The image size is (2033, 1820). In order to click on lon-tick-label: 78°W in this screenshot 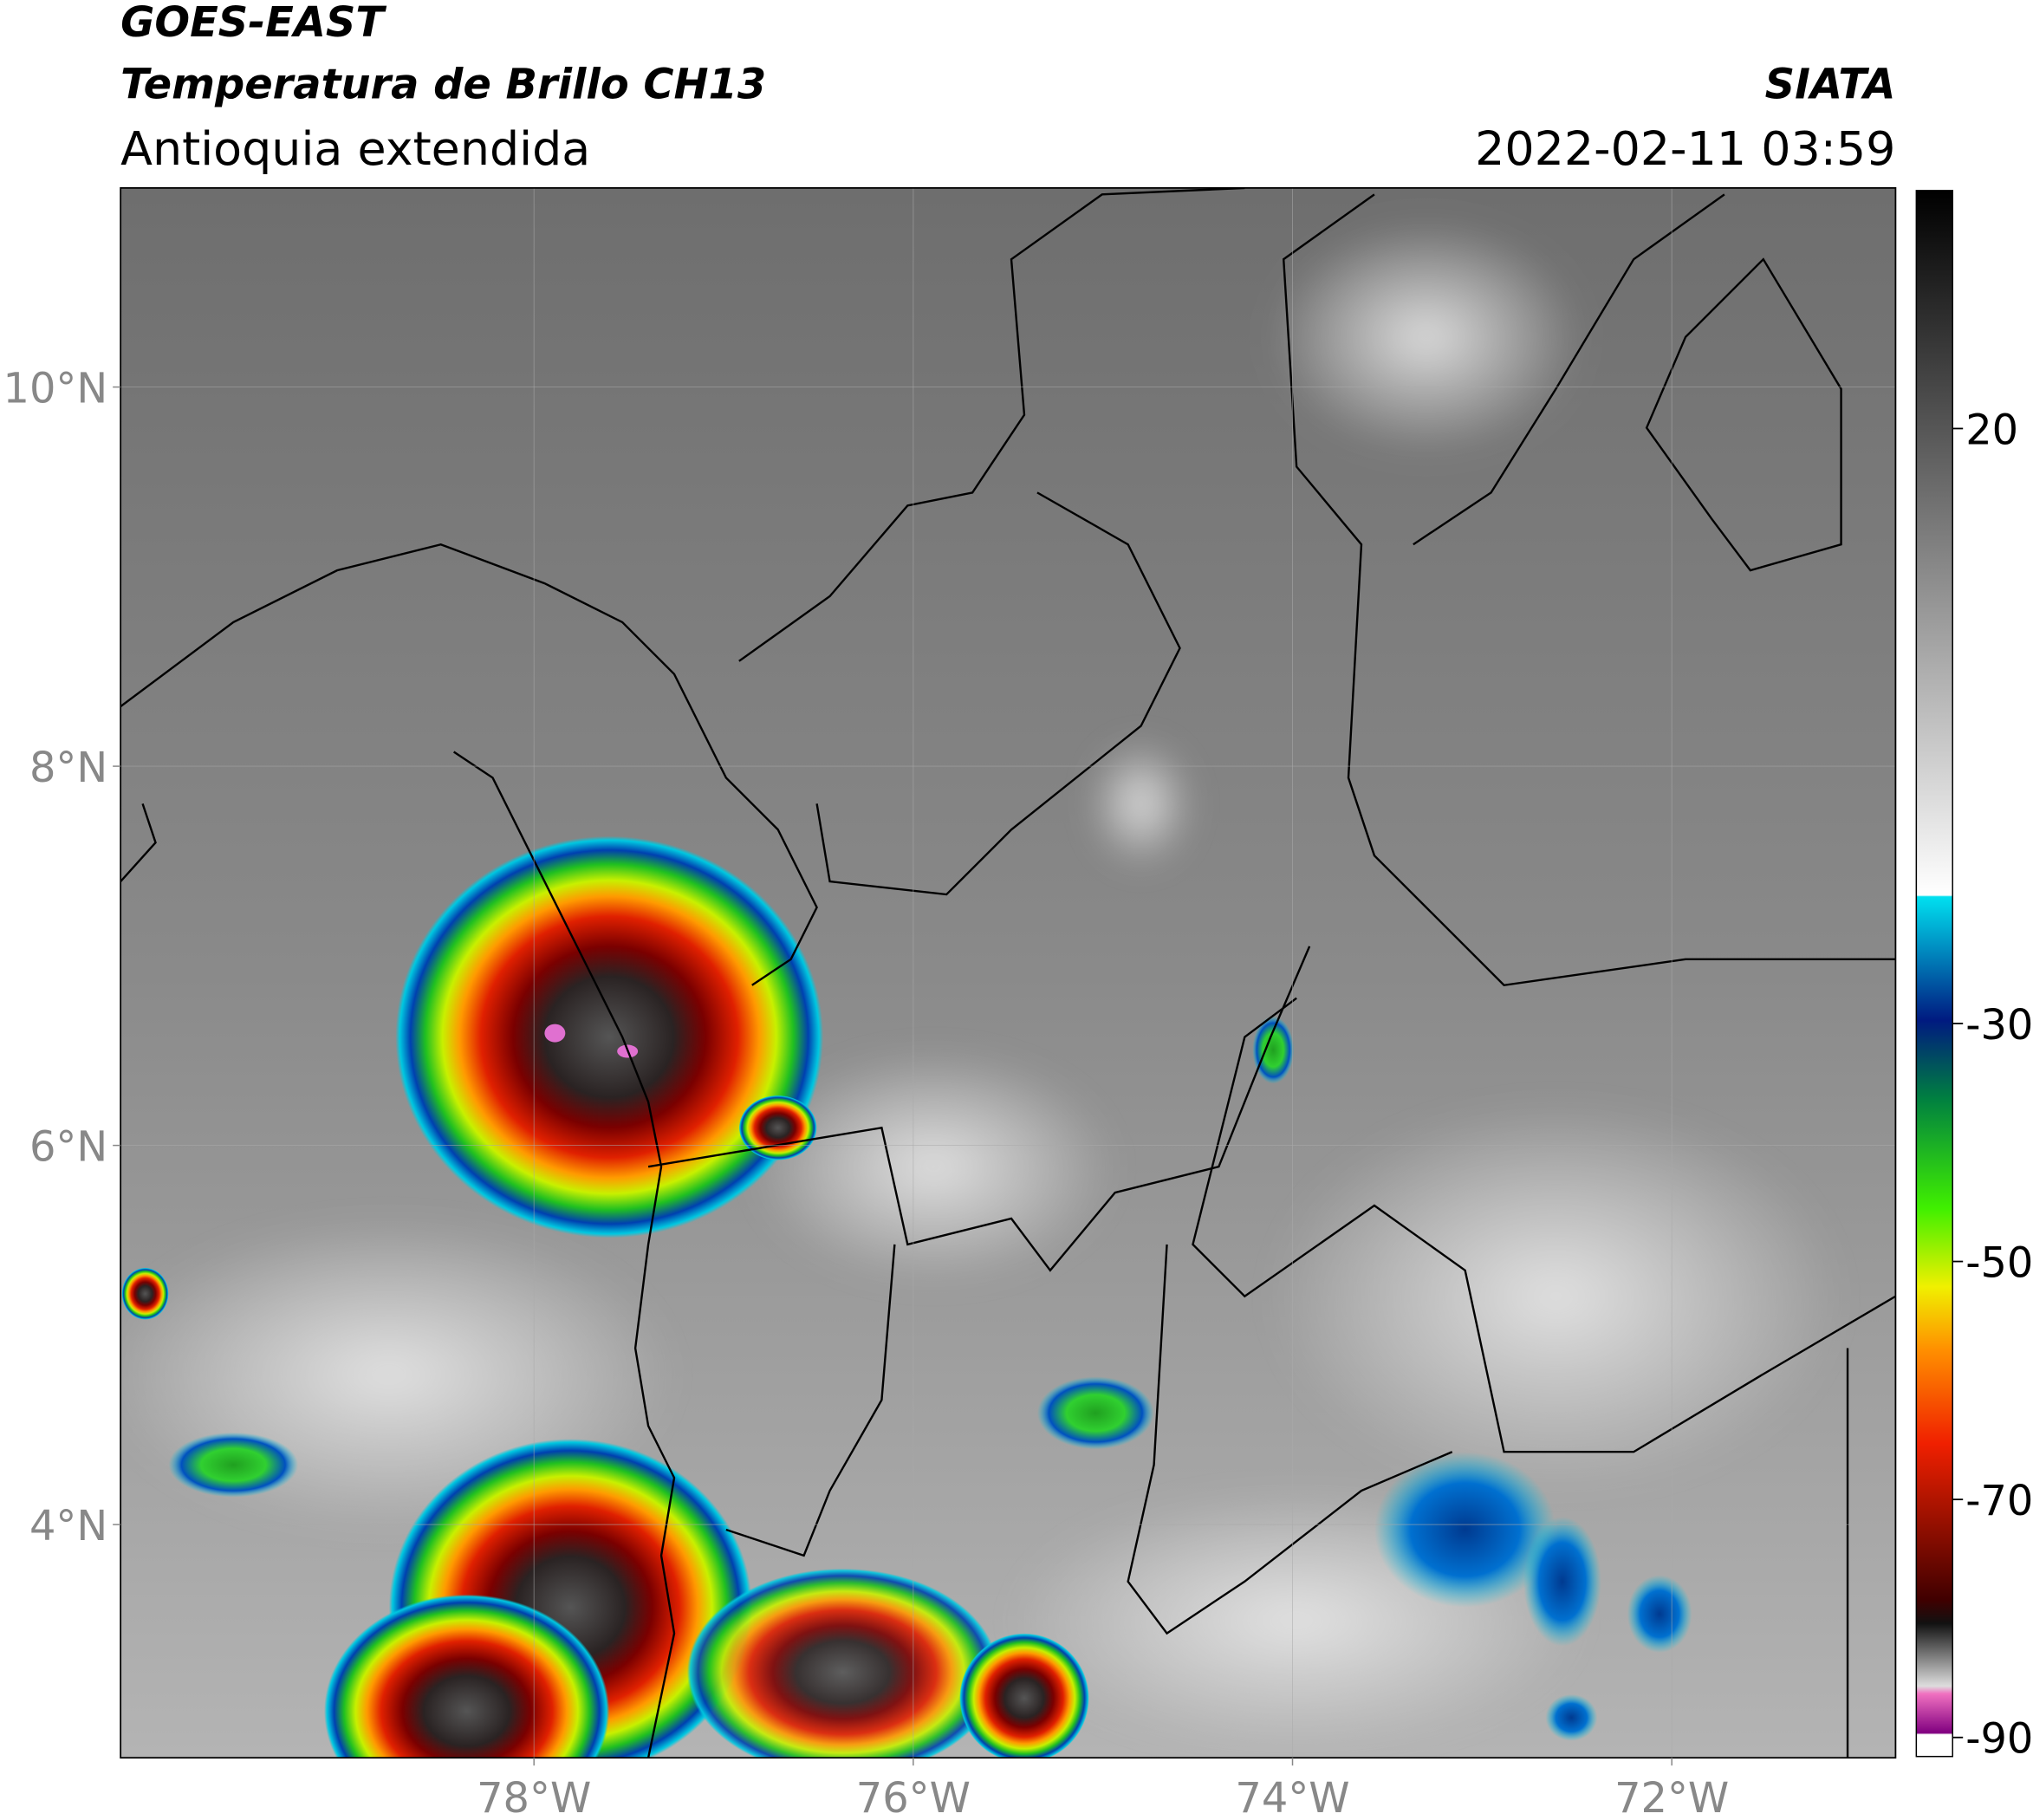, I will do `click(534, 1797)`.